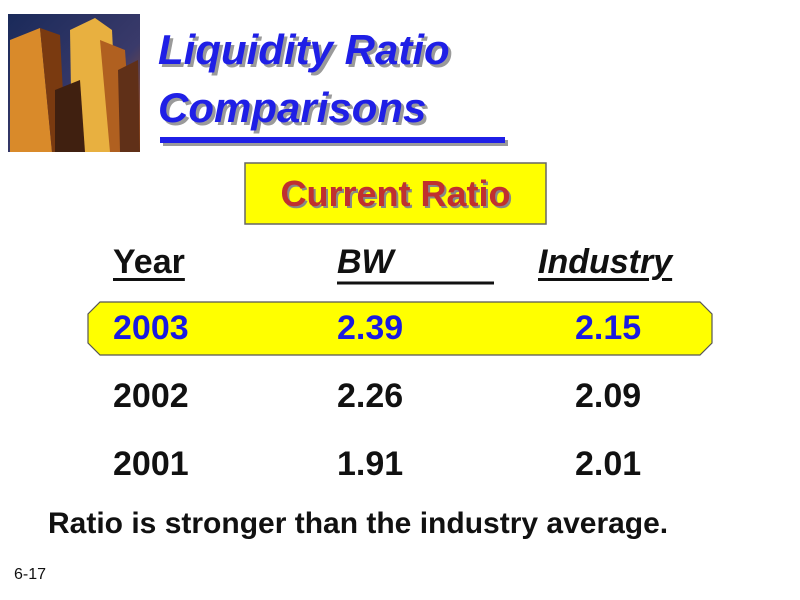 Image resolution: width=800 pixels, height=600 pixels. What do you see at coordinates (332, 140) in the screenshot?
I see `title-underline` at bounding box center [332, 140].